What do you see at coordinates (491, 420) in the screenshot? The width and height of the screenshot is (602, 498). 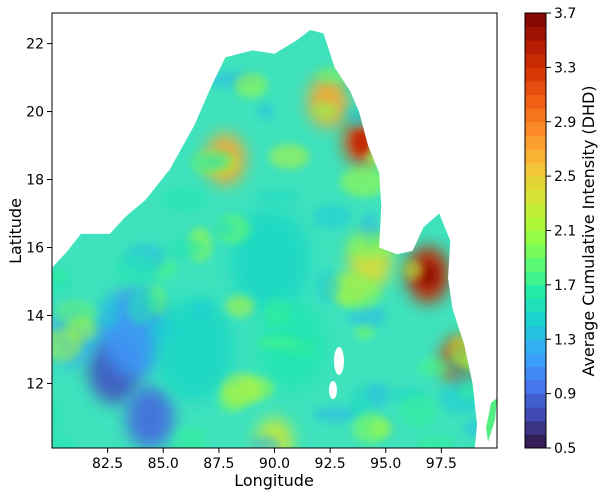 I see `coast-fragment` at bounding box center [491, 420].